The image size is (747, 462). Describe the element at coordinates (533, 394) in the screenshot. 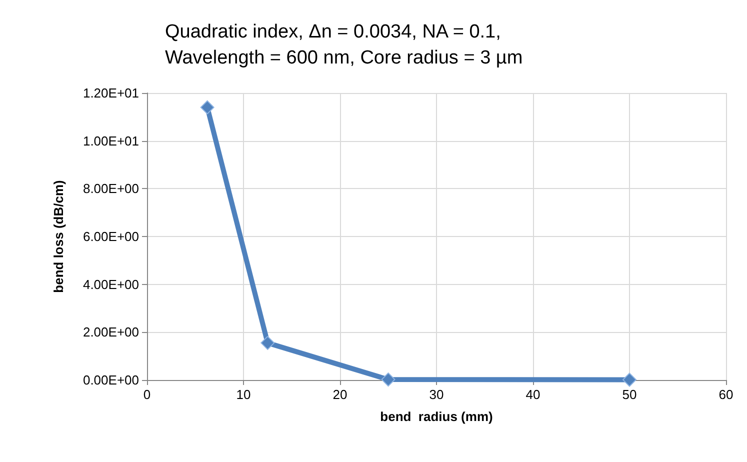

I see `x-tick-label: 40` at that location.